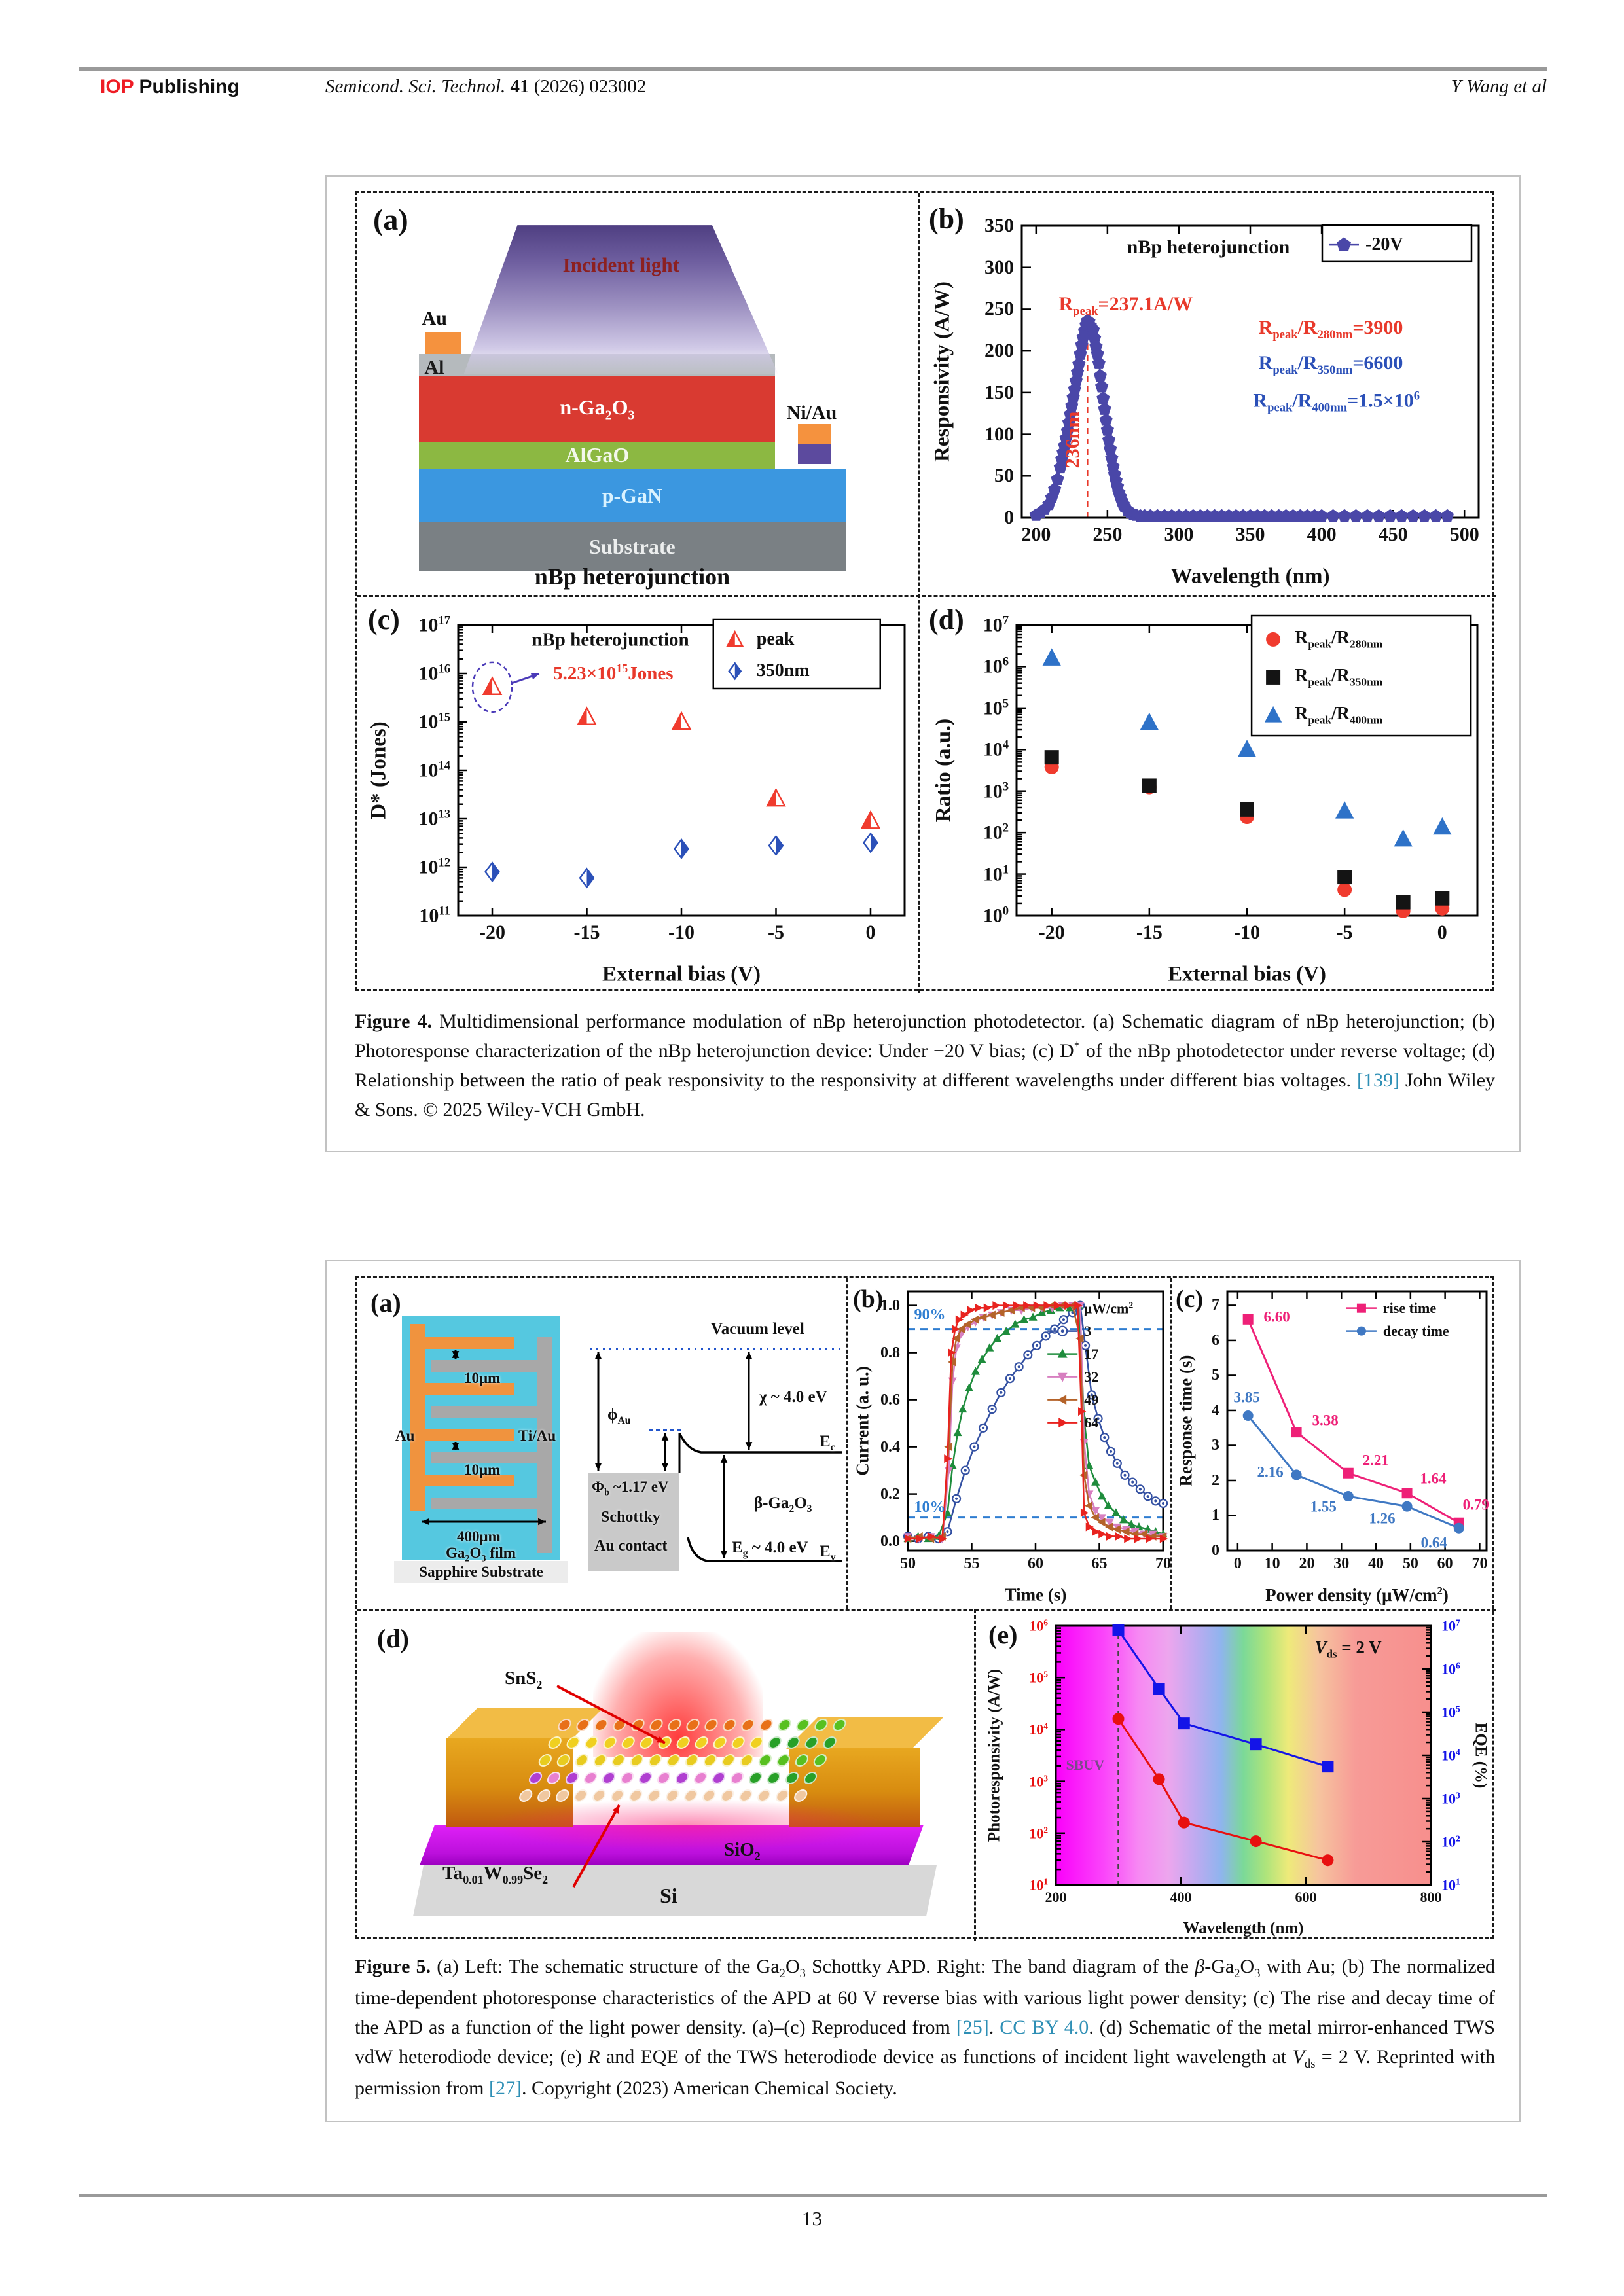 The height and width of the screenshot is (2296, 1624). I want to click on x-axis-label: Power density (μW/cm2), so click(1357, 1595).